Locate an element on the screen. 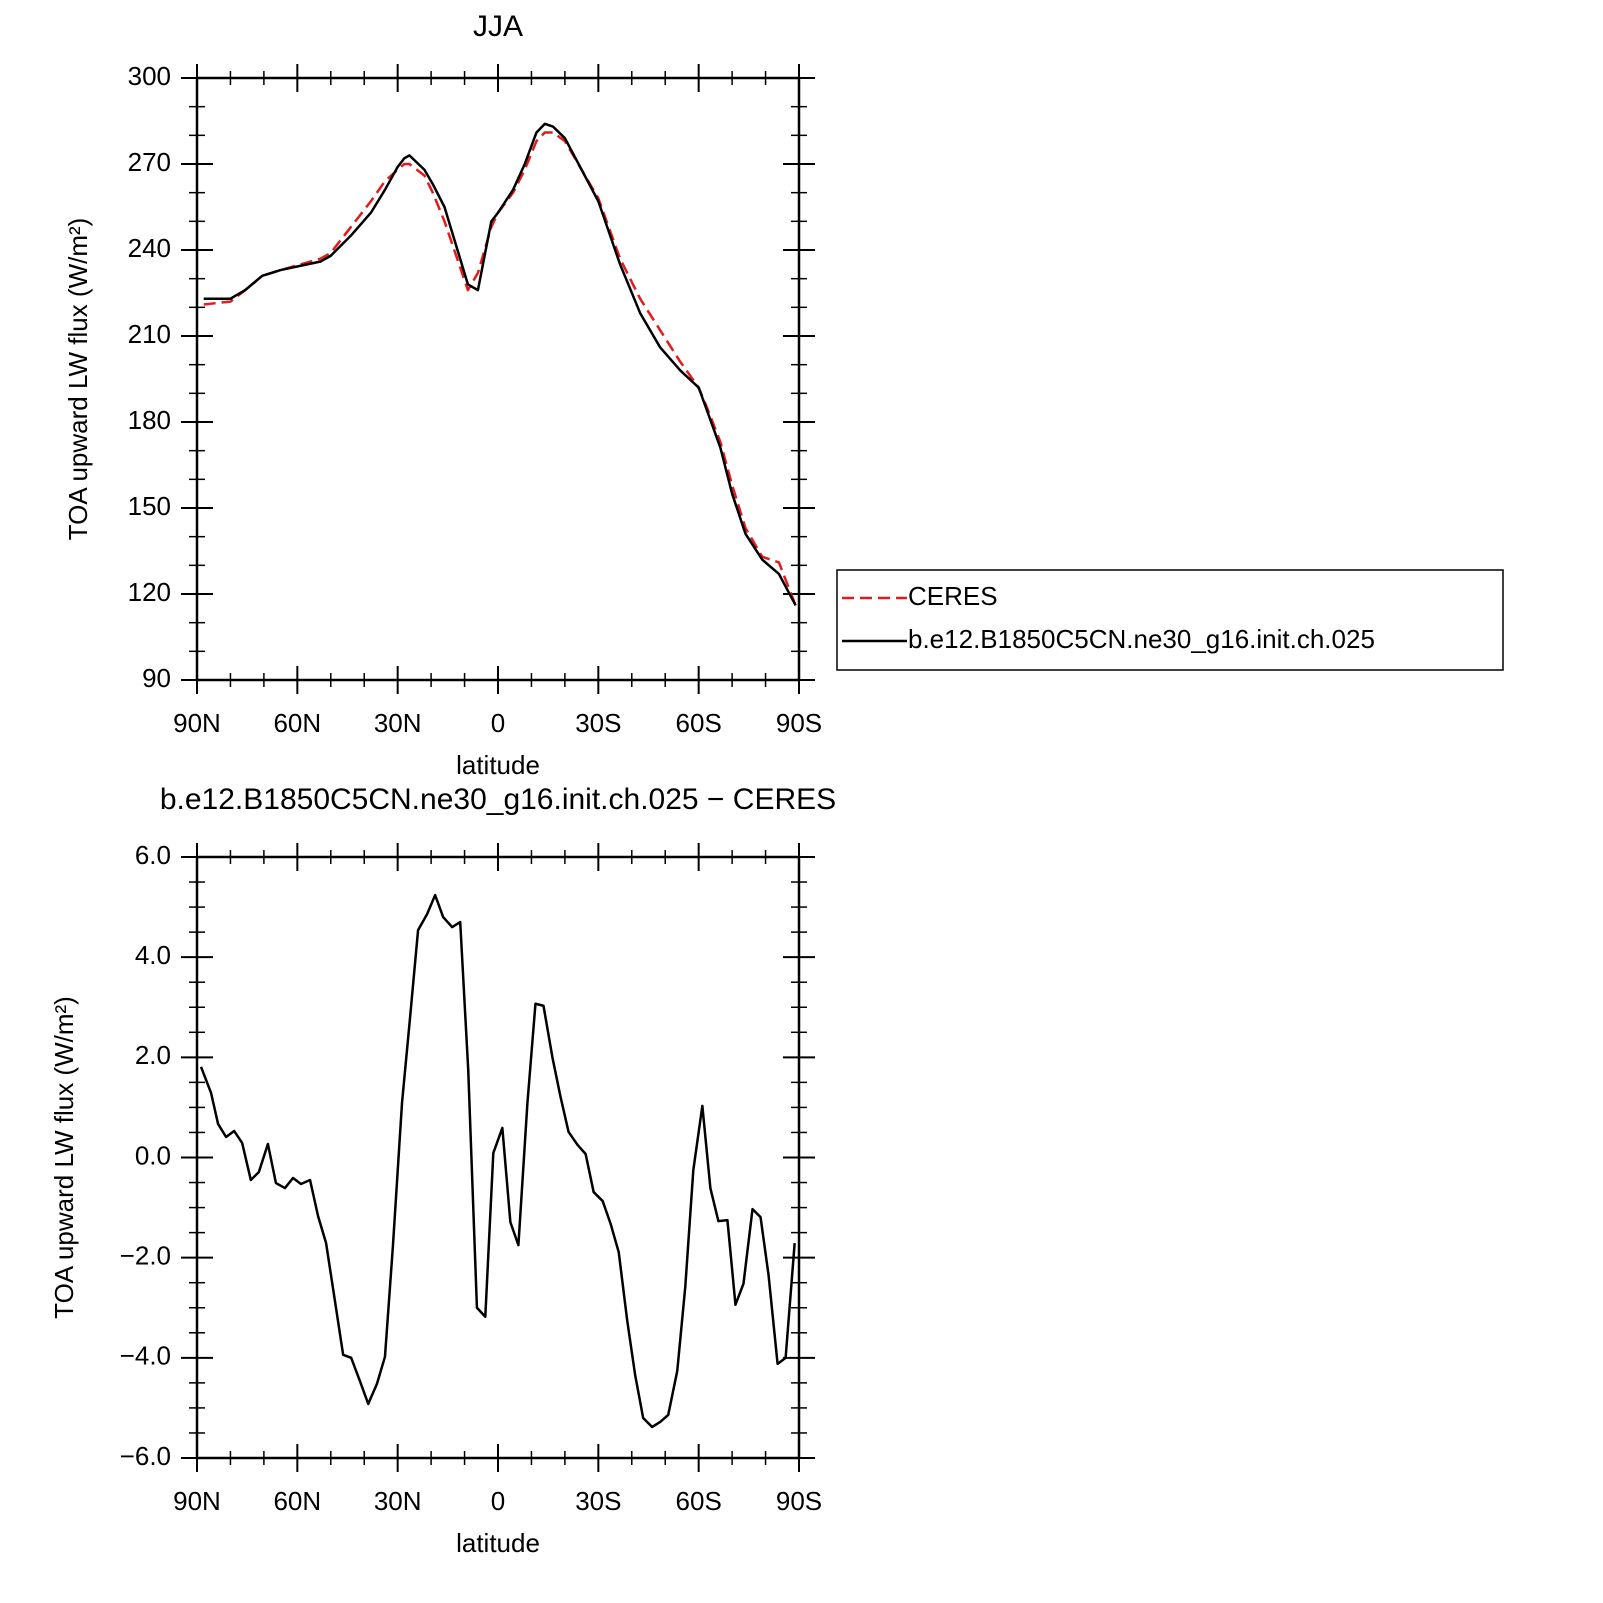 This screenshot has width=1603, height=1603. legend-box is located at coordinates (1170, 620).